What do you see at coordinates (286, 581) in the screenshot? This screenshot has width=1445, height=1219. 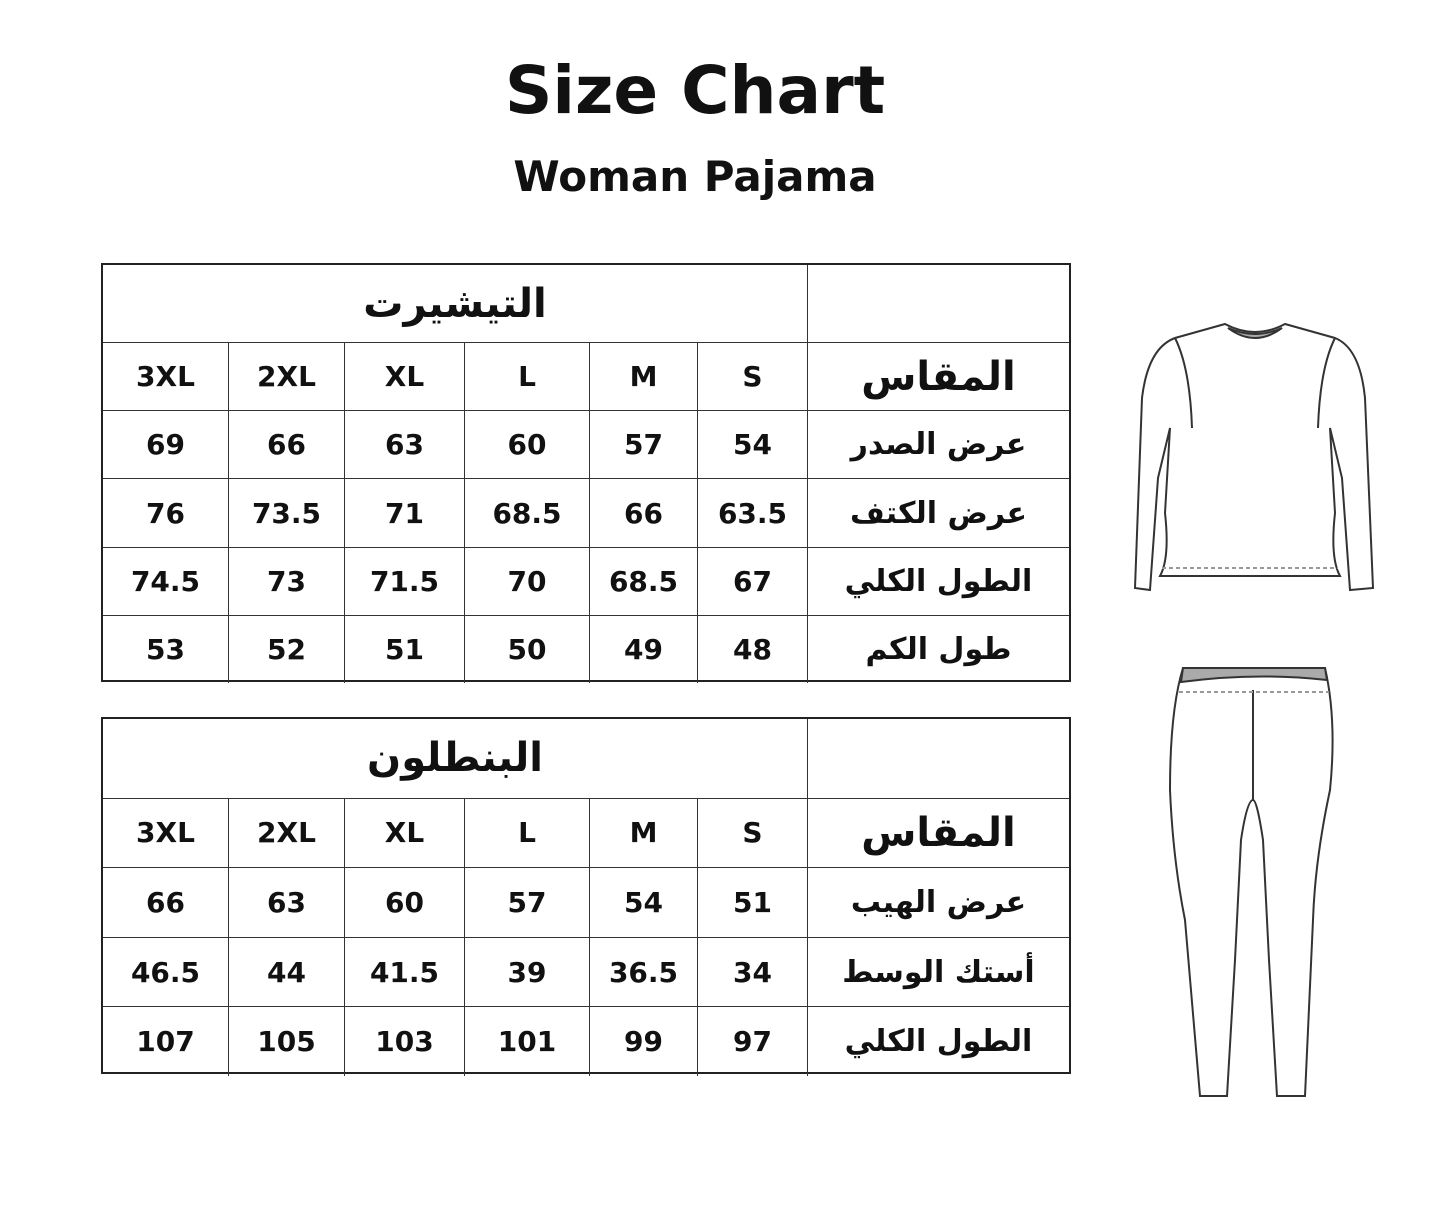 I see `measurement-value: 73` at bounding box center [286, 581].